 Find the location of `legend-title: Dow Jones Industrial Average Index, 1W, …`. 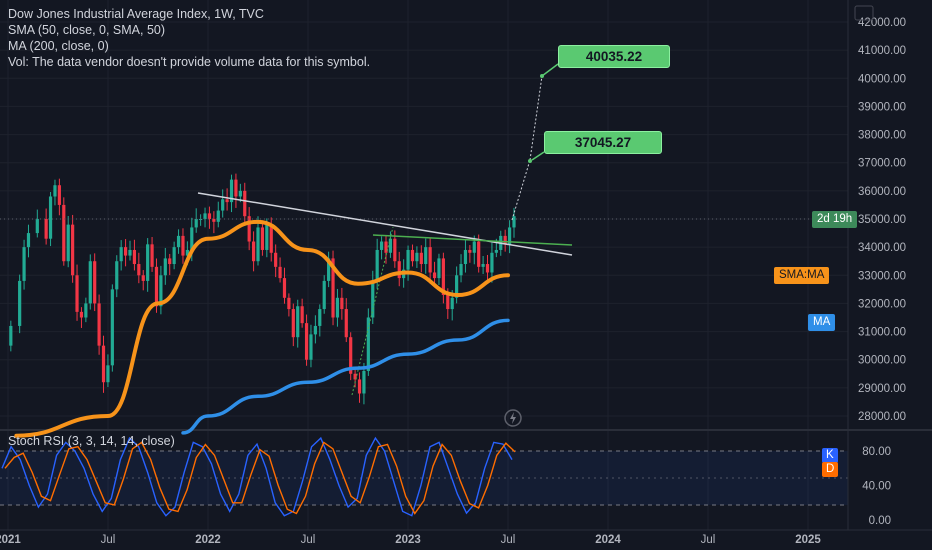

legend-title: Dow Jones Industrial Average Index, 1W, … is located at coordinates (136, 14).